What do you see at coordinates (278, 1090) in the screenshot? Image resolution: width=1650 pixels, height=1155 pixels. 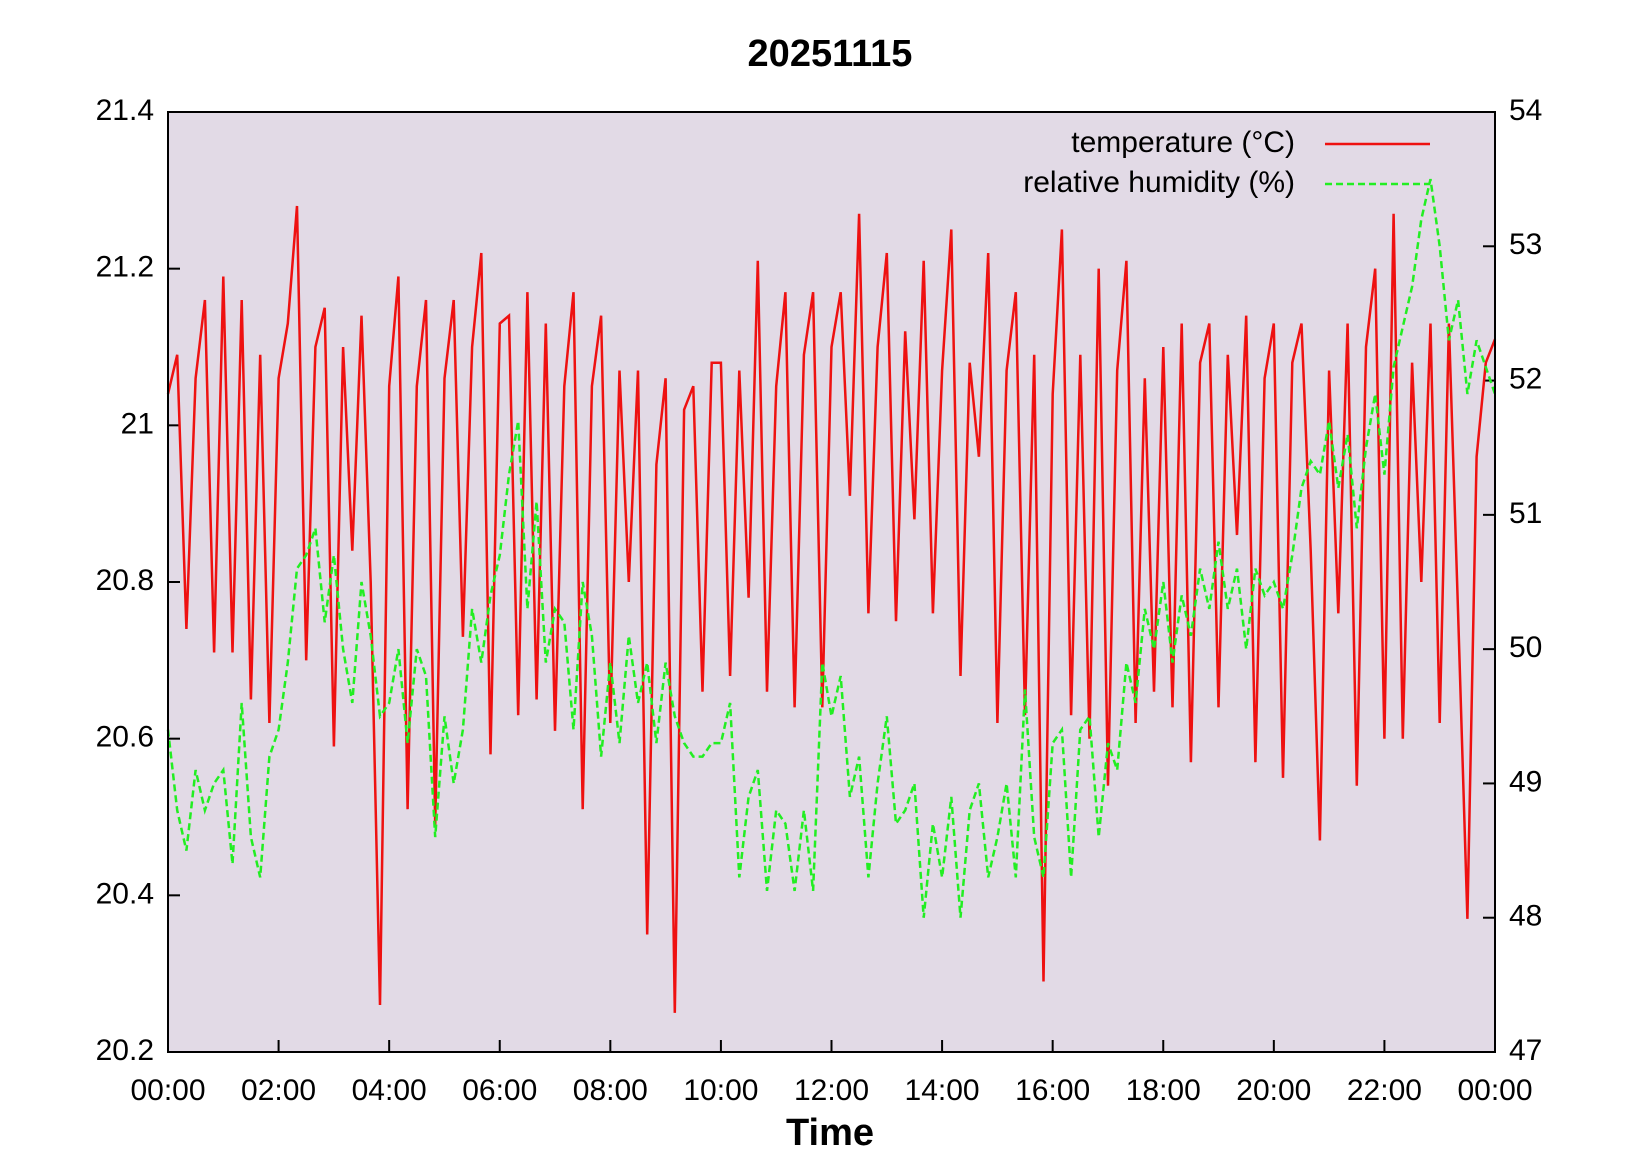 I see `x-tick-label: 02:00` at bounding box center [278, 1090].